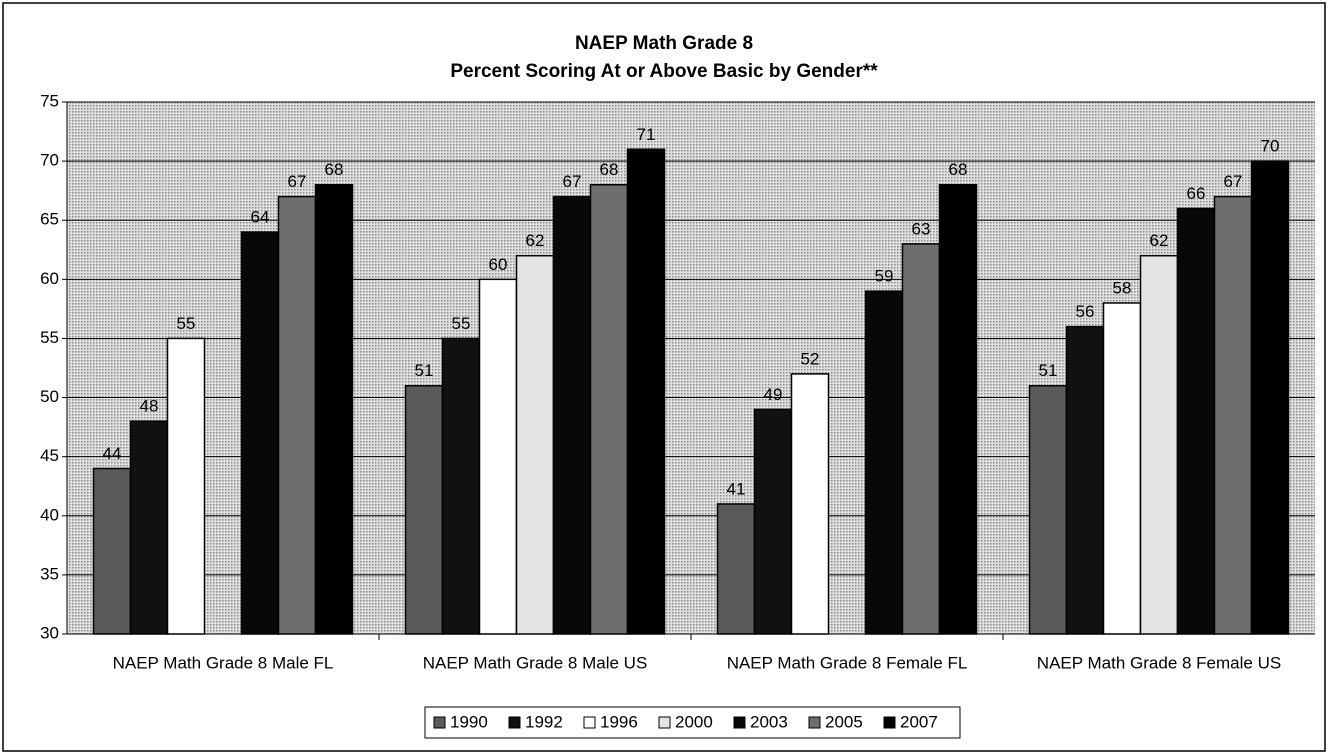 The width and height of the screenshot is (1328, 754). Describe the element at coordinates (773, 394) in the screenshot. I see `data-label: 49` at that location.